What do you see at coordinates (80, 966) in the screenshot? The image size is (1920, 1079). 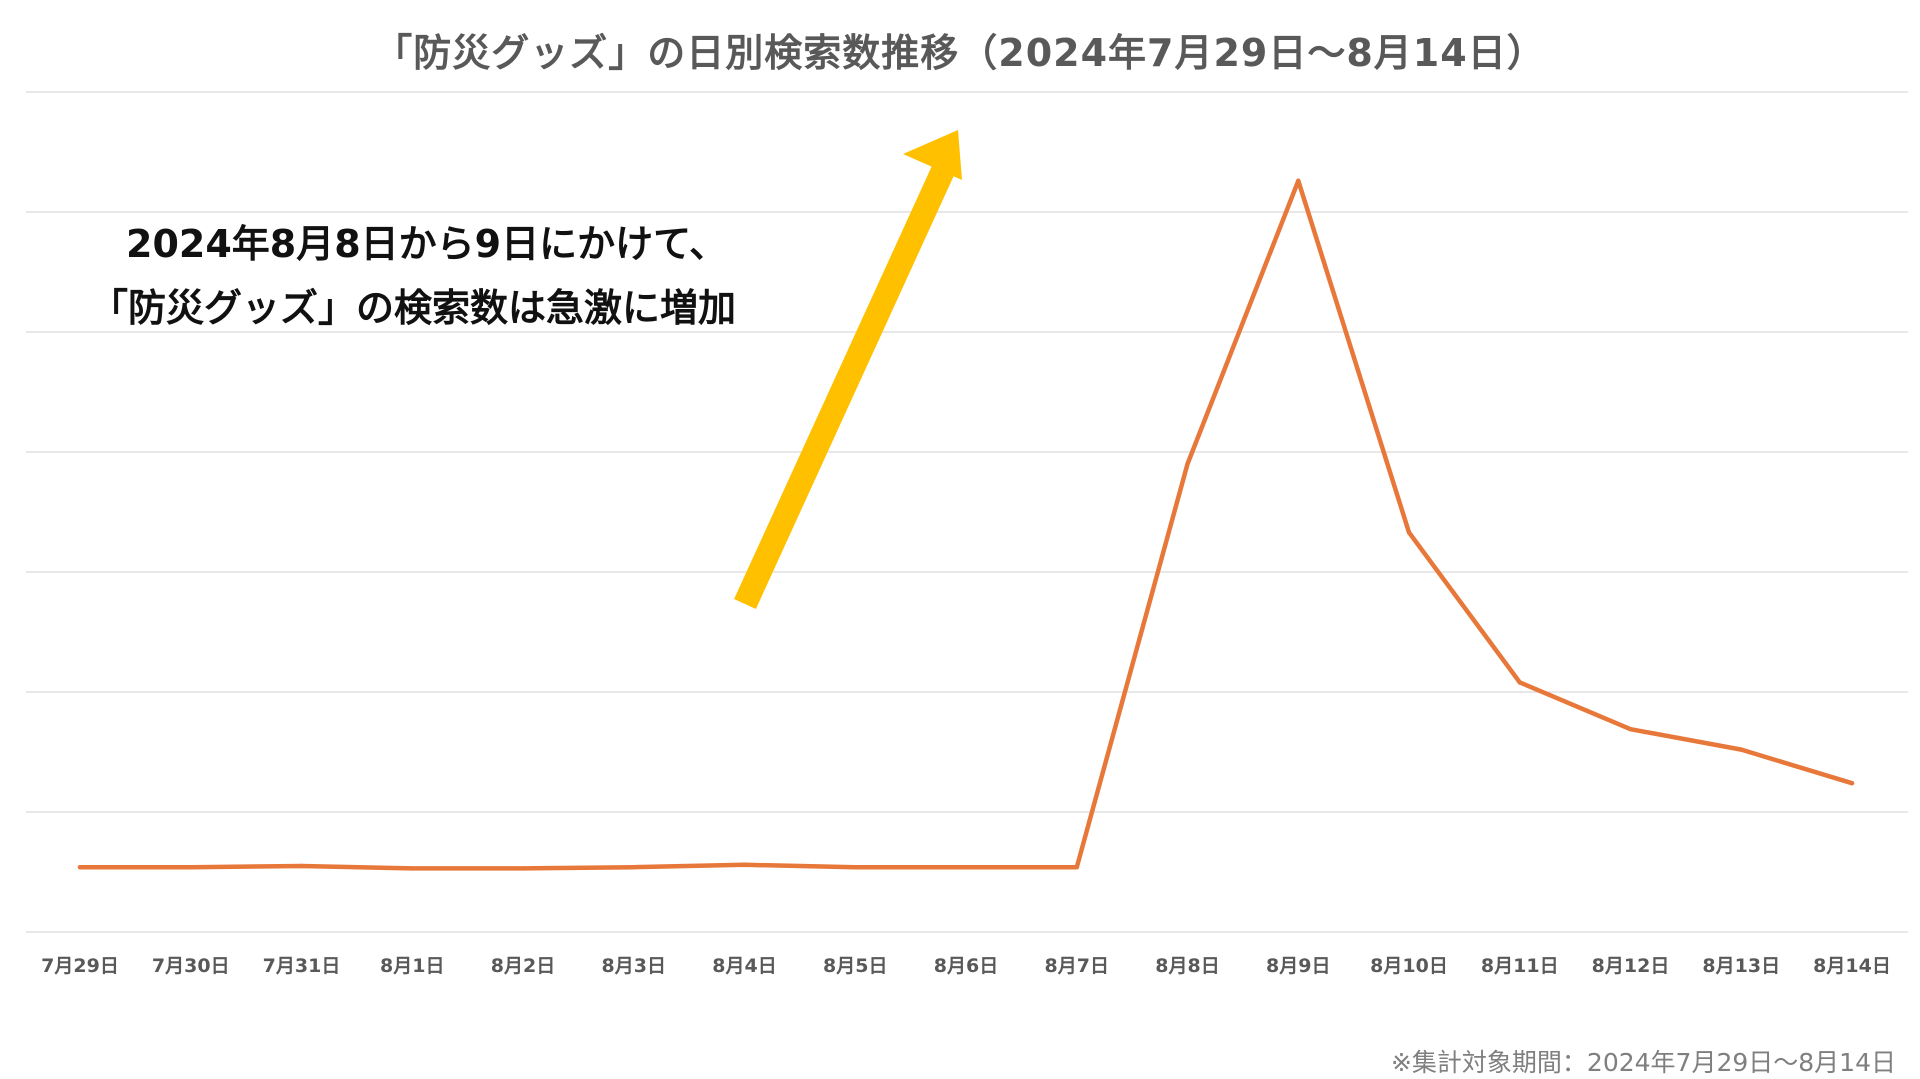 I see `x-tick-label: 7月29日` at bounding box center [80, 966].